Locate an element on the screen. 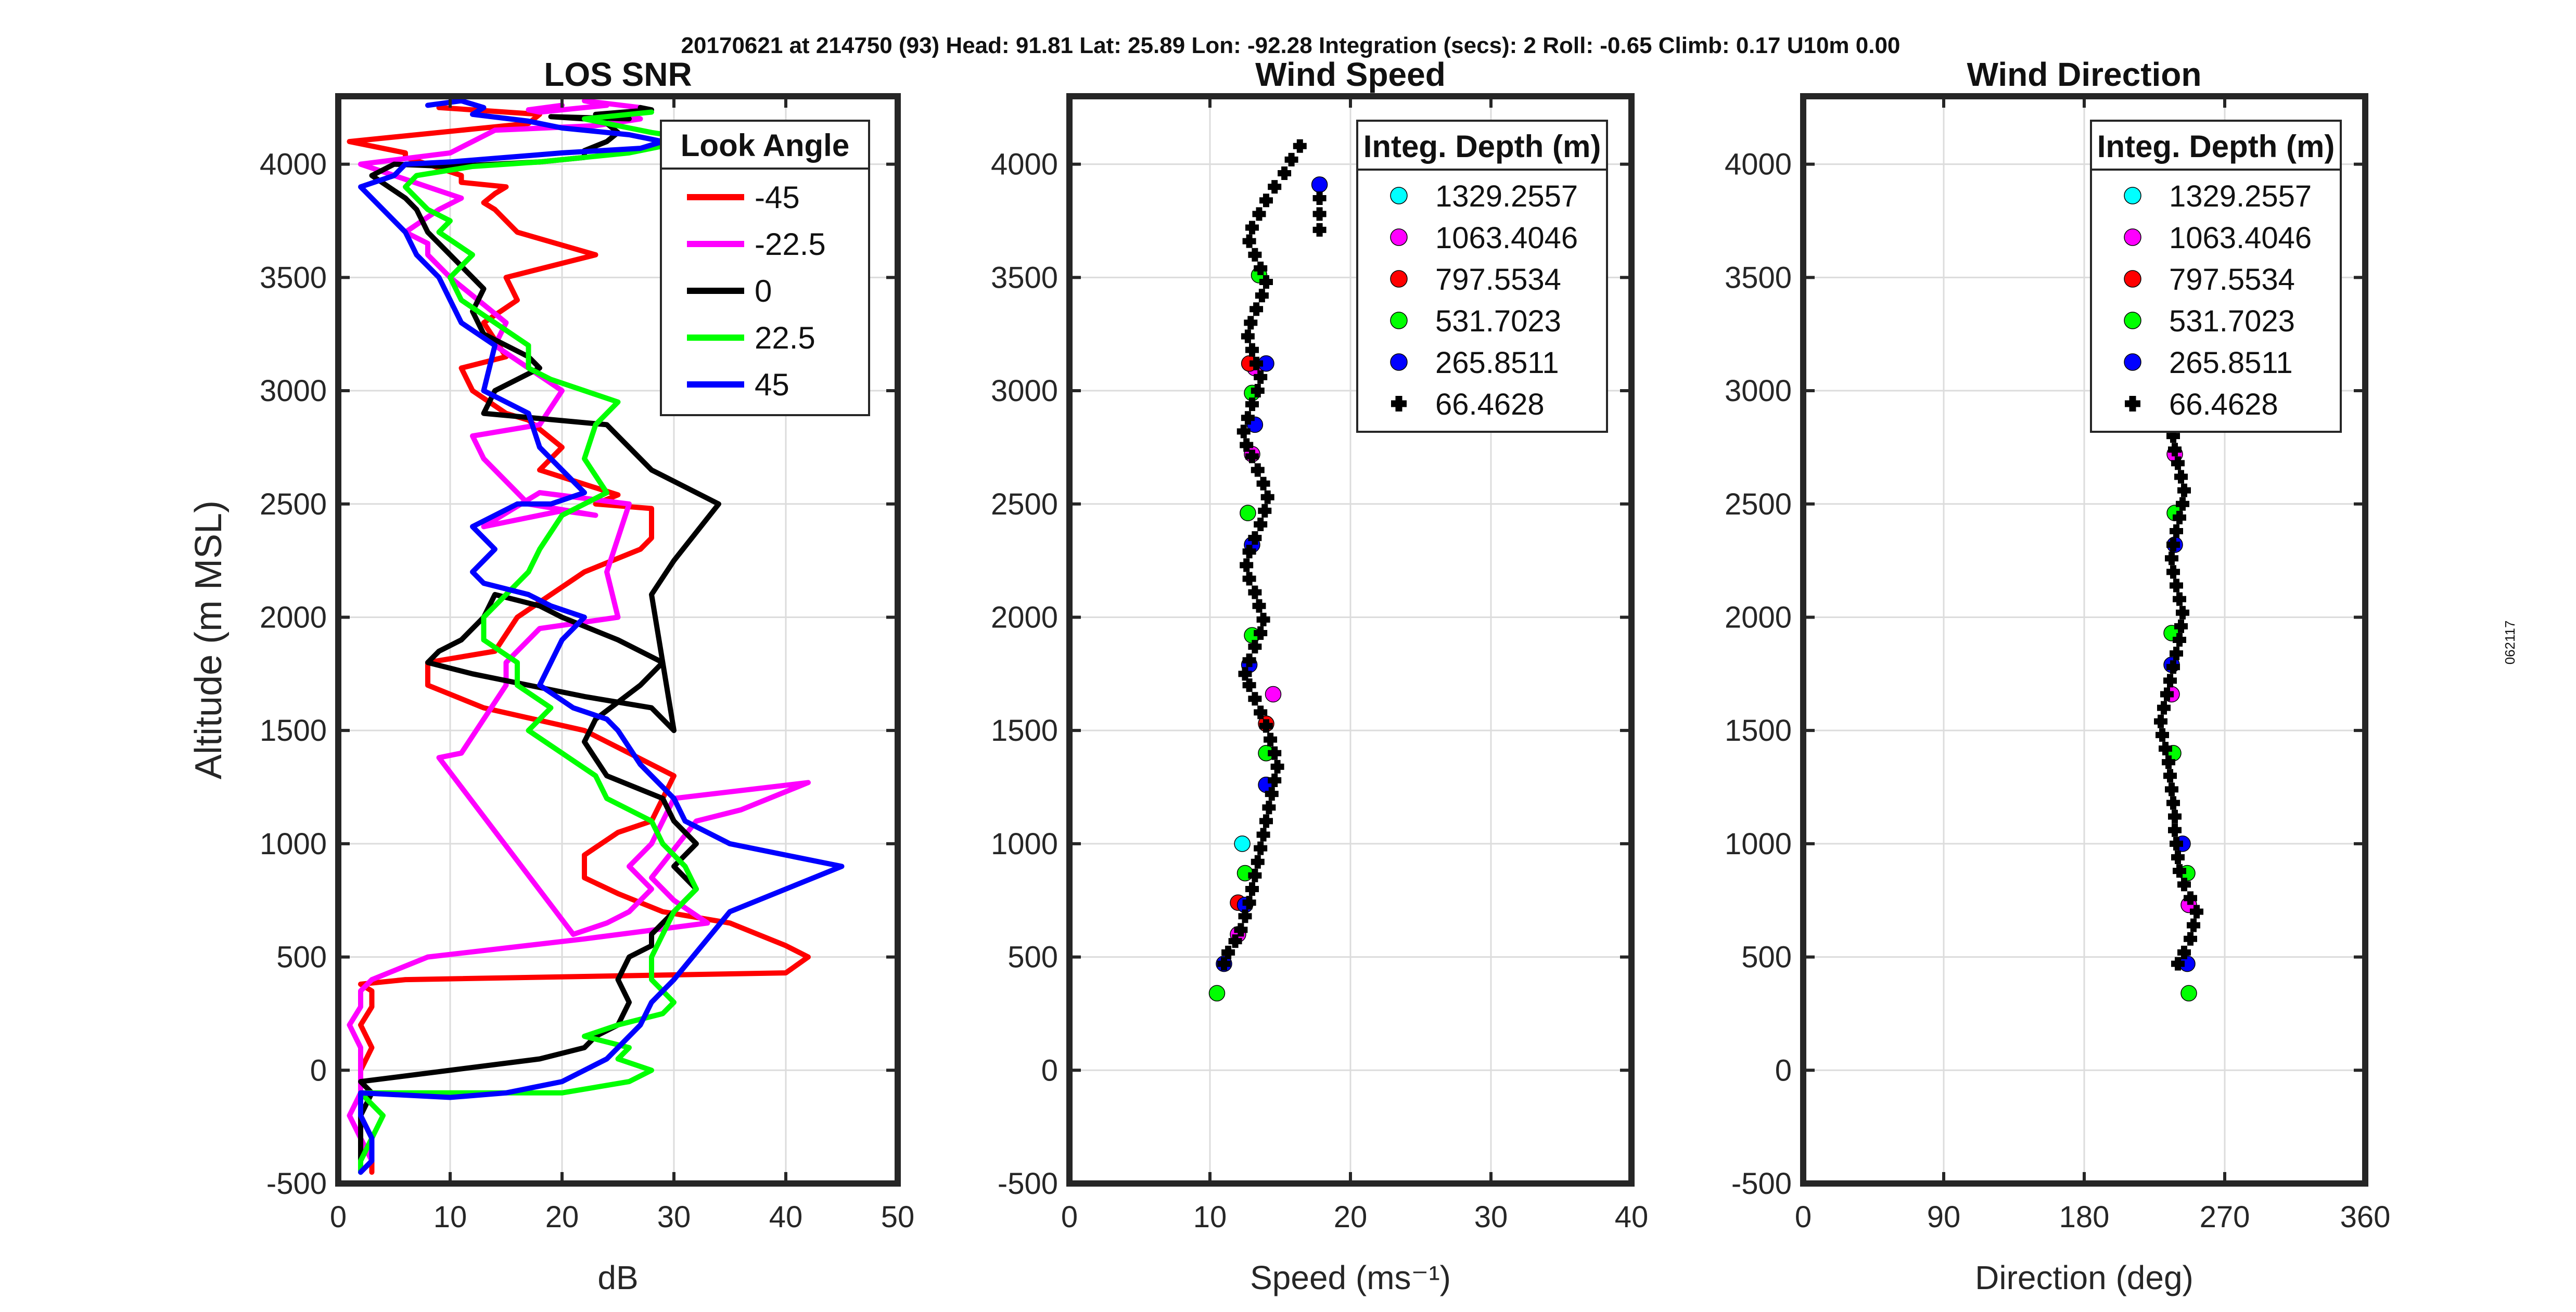 This screenshot has width=2576, height=1312. x-tick-label: 20 is located at coordinates (1351, 1217).